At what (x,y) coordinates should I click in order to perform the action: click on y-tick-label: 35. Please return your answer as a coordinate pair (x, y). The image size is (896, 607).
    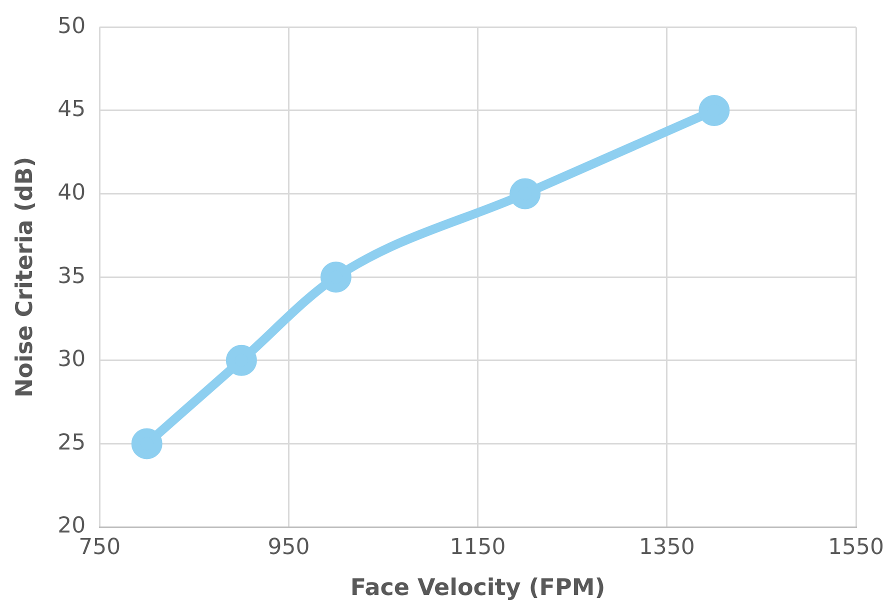
    Looking at the image, I should click on (72, 276).